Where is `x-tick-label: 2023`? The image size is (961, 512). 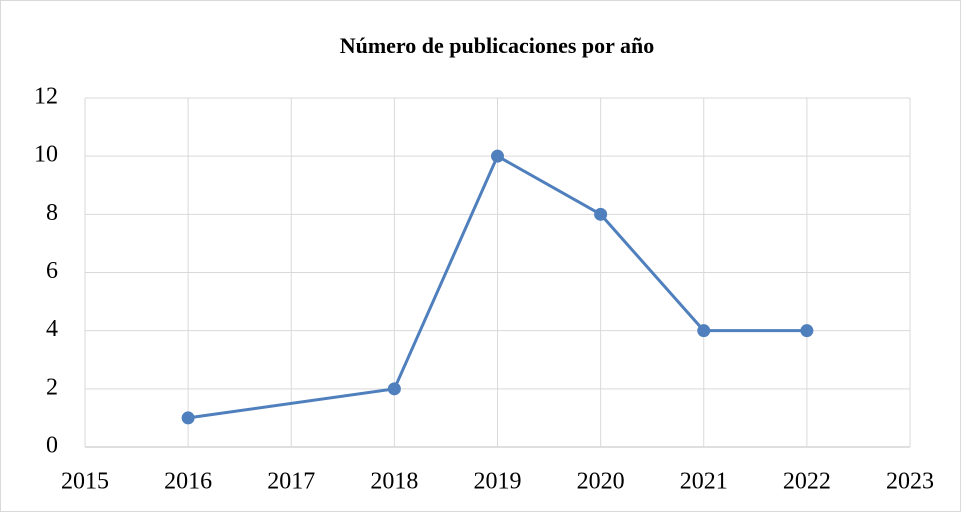
x-tick-label: 2023 is located at coordinates (910, 482).